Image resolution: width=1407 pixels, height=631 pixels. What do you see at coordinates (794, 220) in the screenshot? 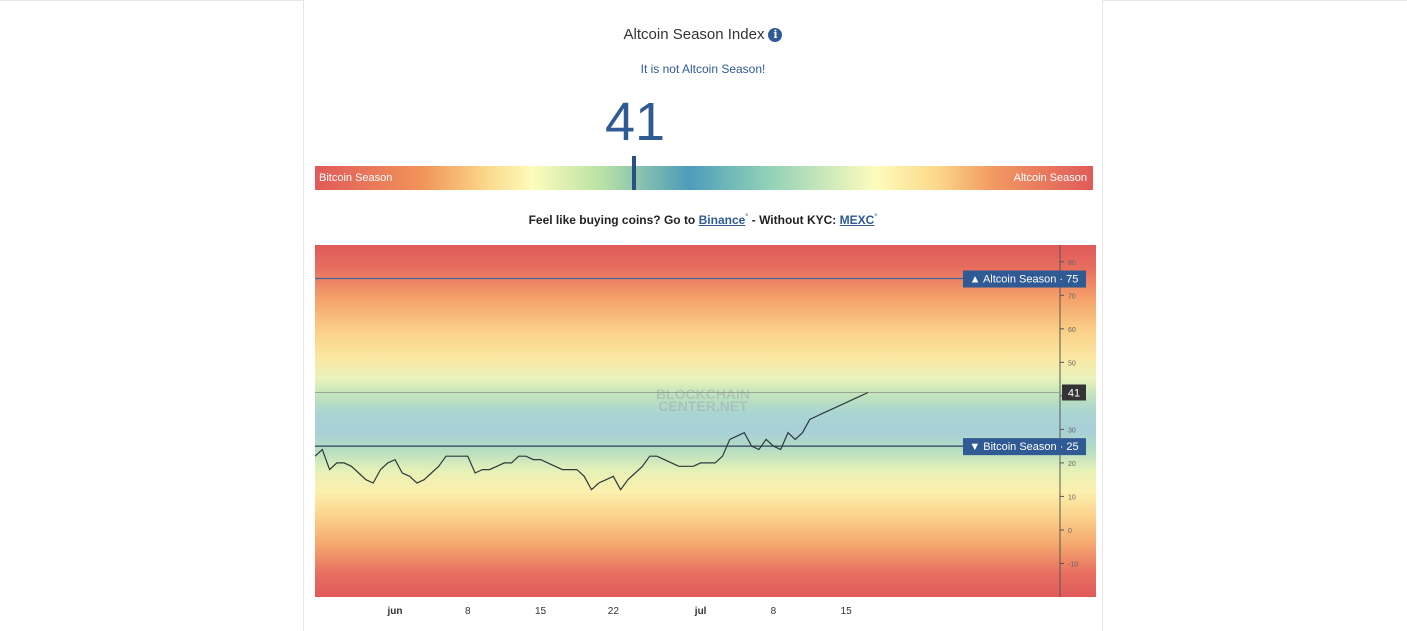
I see `cta-middle: - Without KYC:` at bounding box center [794, 220].